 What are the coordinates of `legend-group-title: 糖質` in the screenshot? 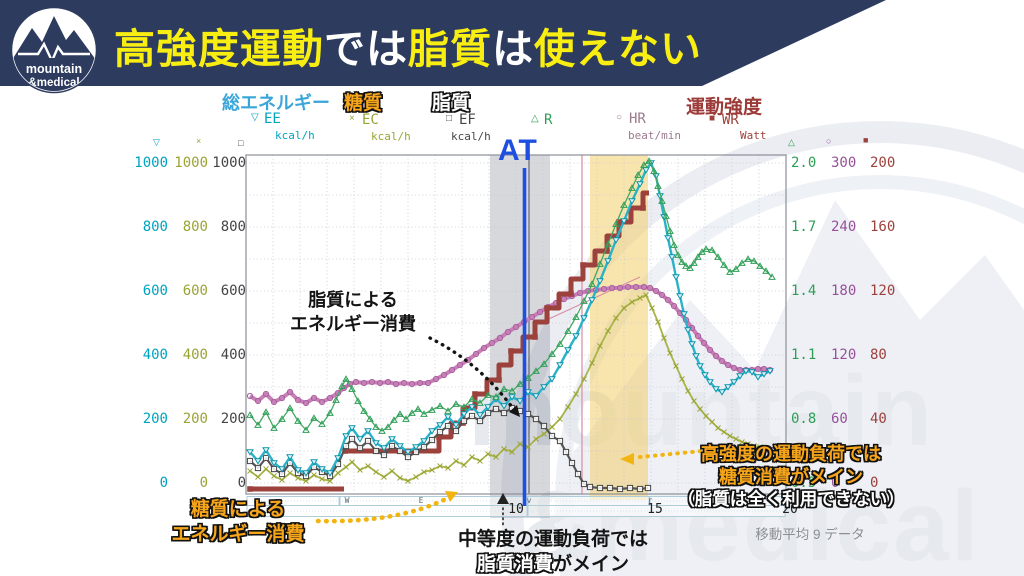 It's located at (363, 103).